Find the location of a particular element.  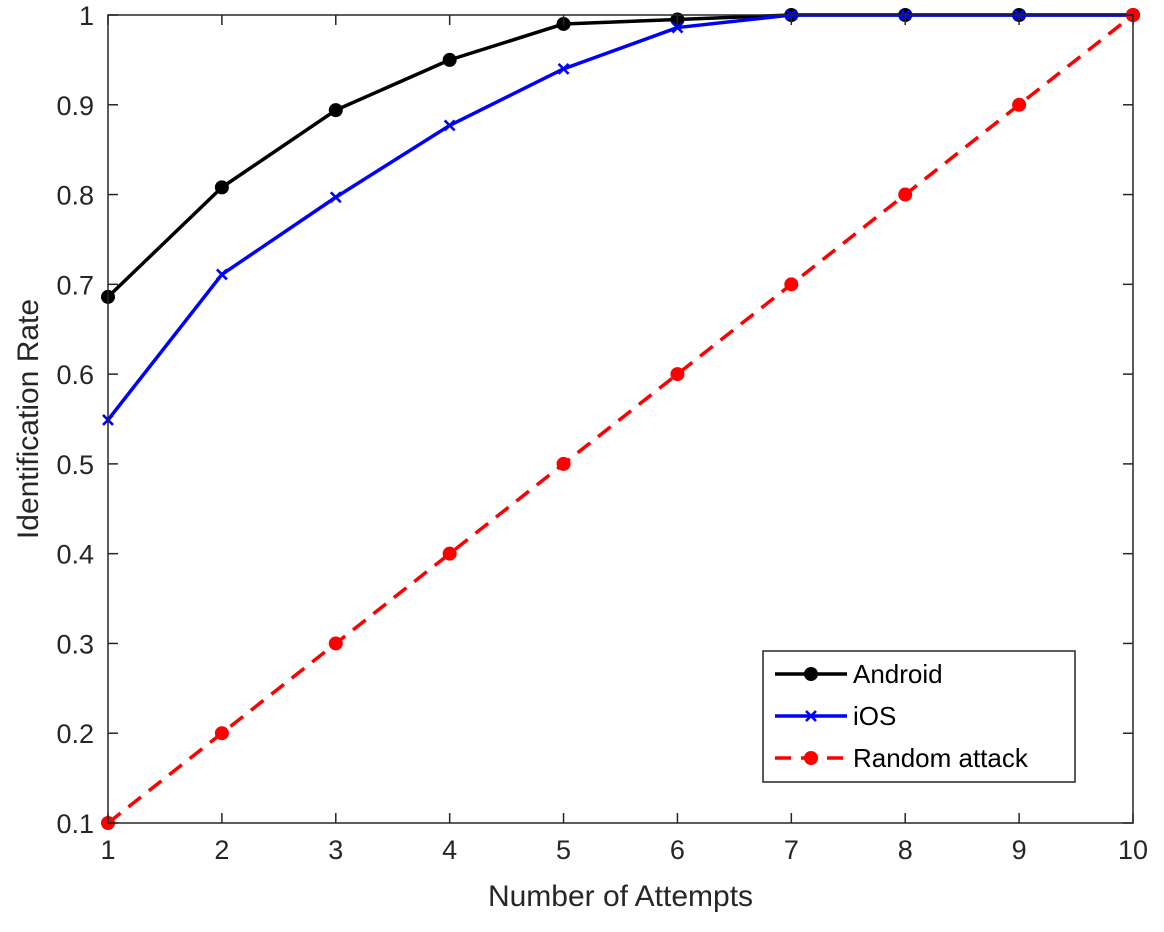

y-tick-label-1: 0.2 is located at coordinates (75, 734).